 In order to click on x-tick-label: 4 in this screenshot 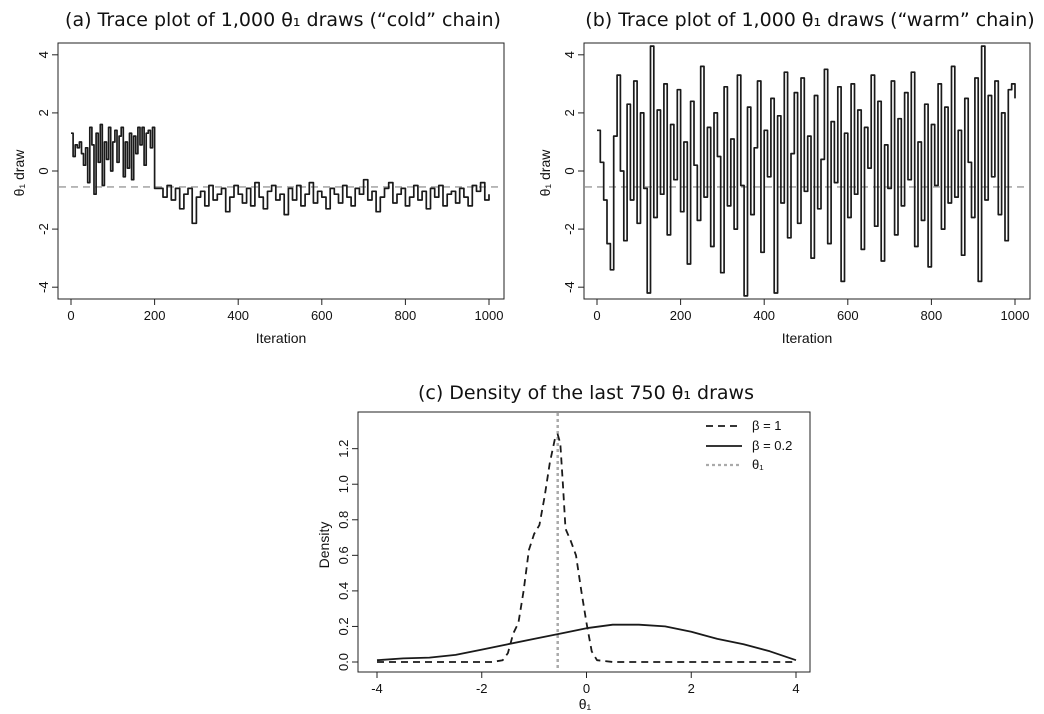, I will do `click(795, 688)`.